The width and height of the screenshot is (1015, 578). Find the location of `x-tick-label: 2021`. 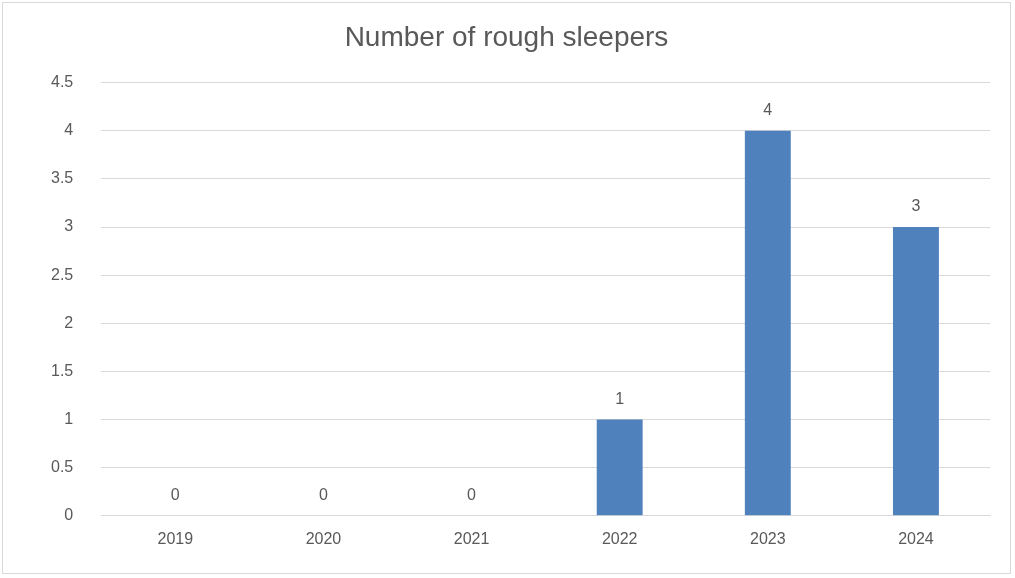

x-tick-label: 2021 is located at coordinates (471, 538).